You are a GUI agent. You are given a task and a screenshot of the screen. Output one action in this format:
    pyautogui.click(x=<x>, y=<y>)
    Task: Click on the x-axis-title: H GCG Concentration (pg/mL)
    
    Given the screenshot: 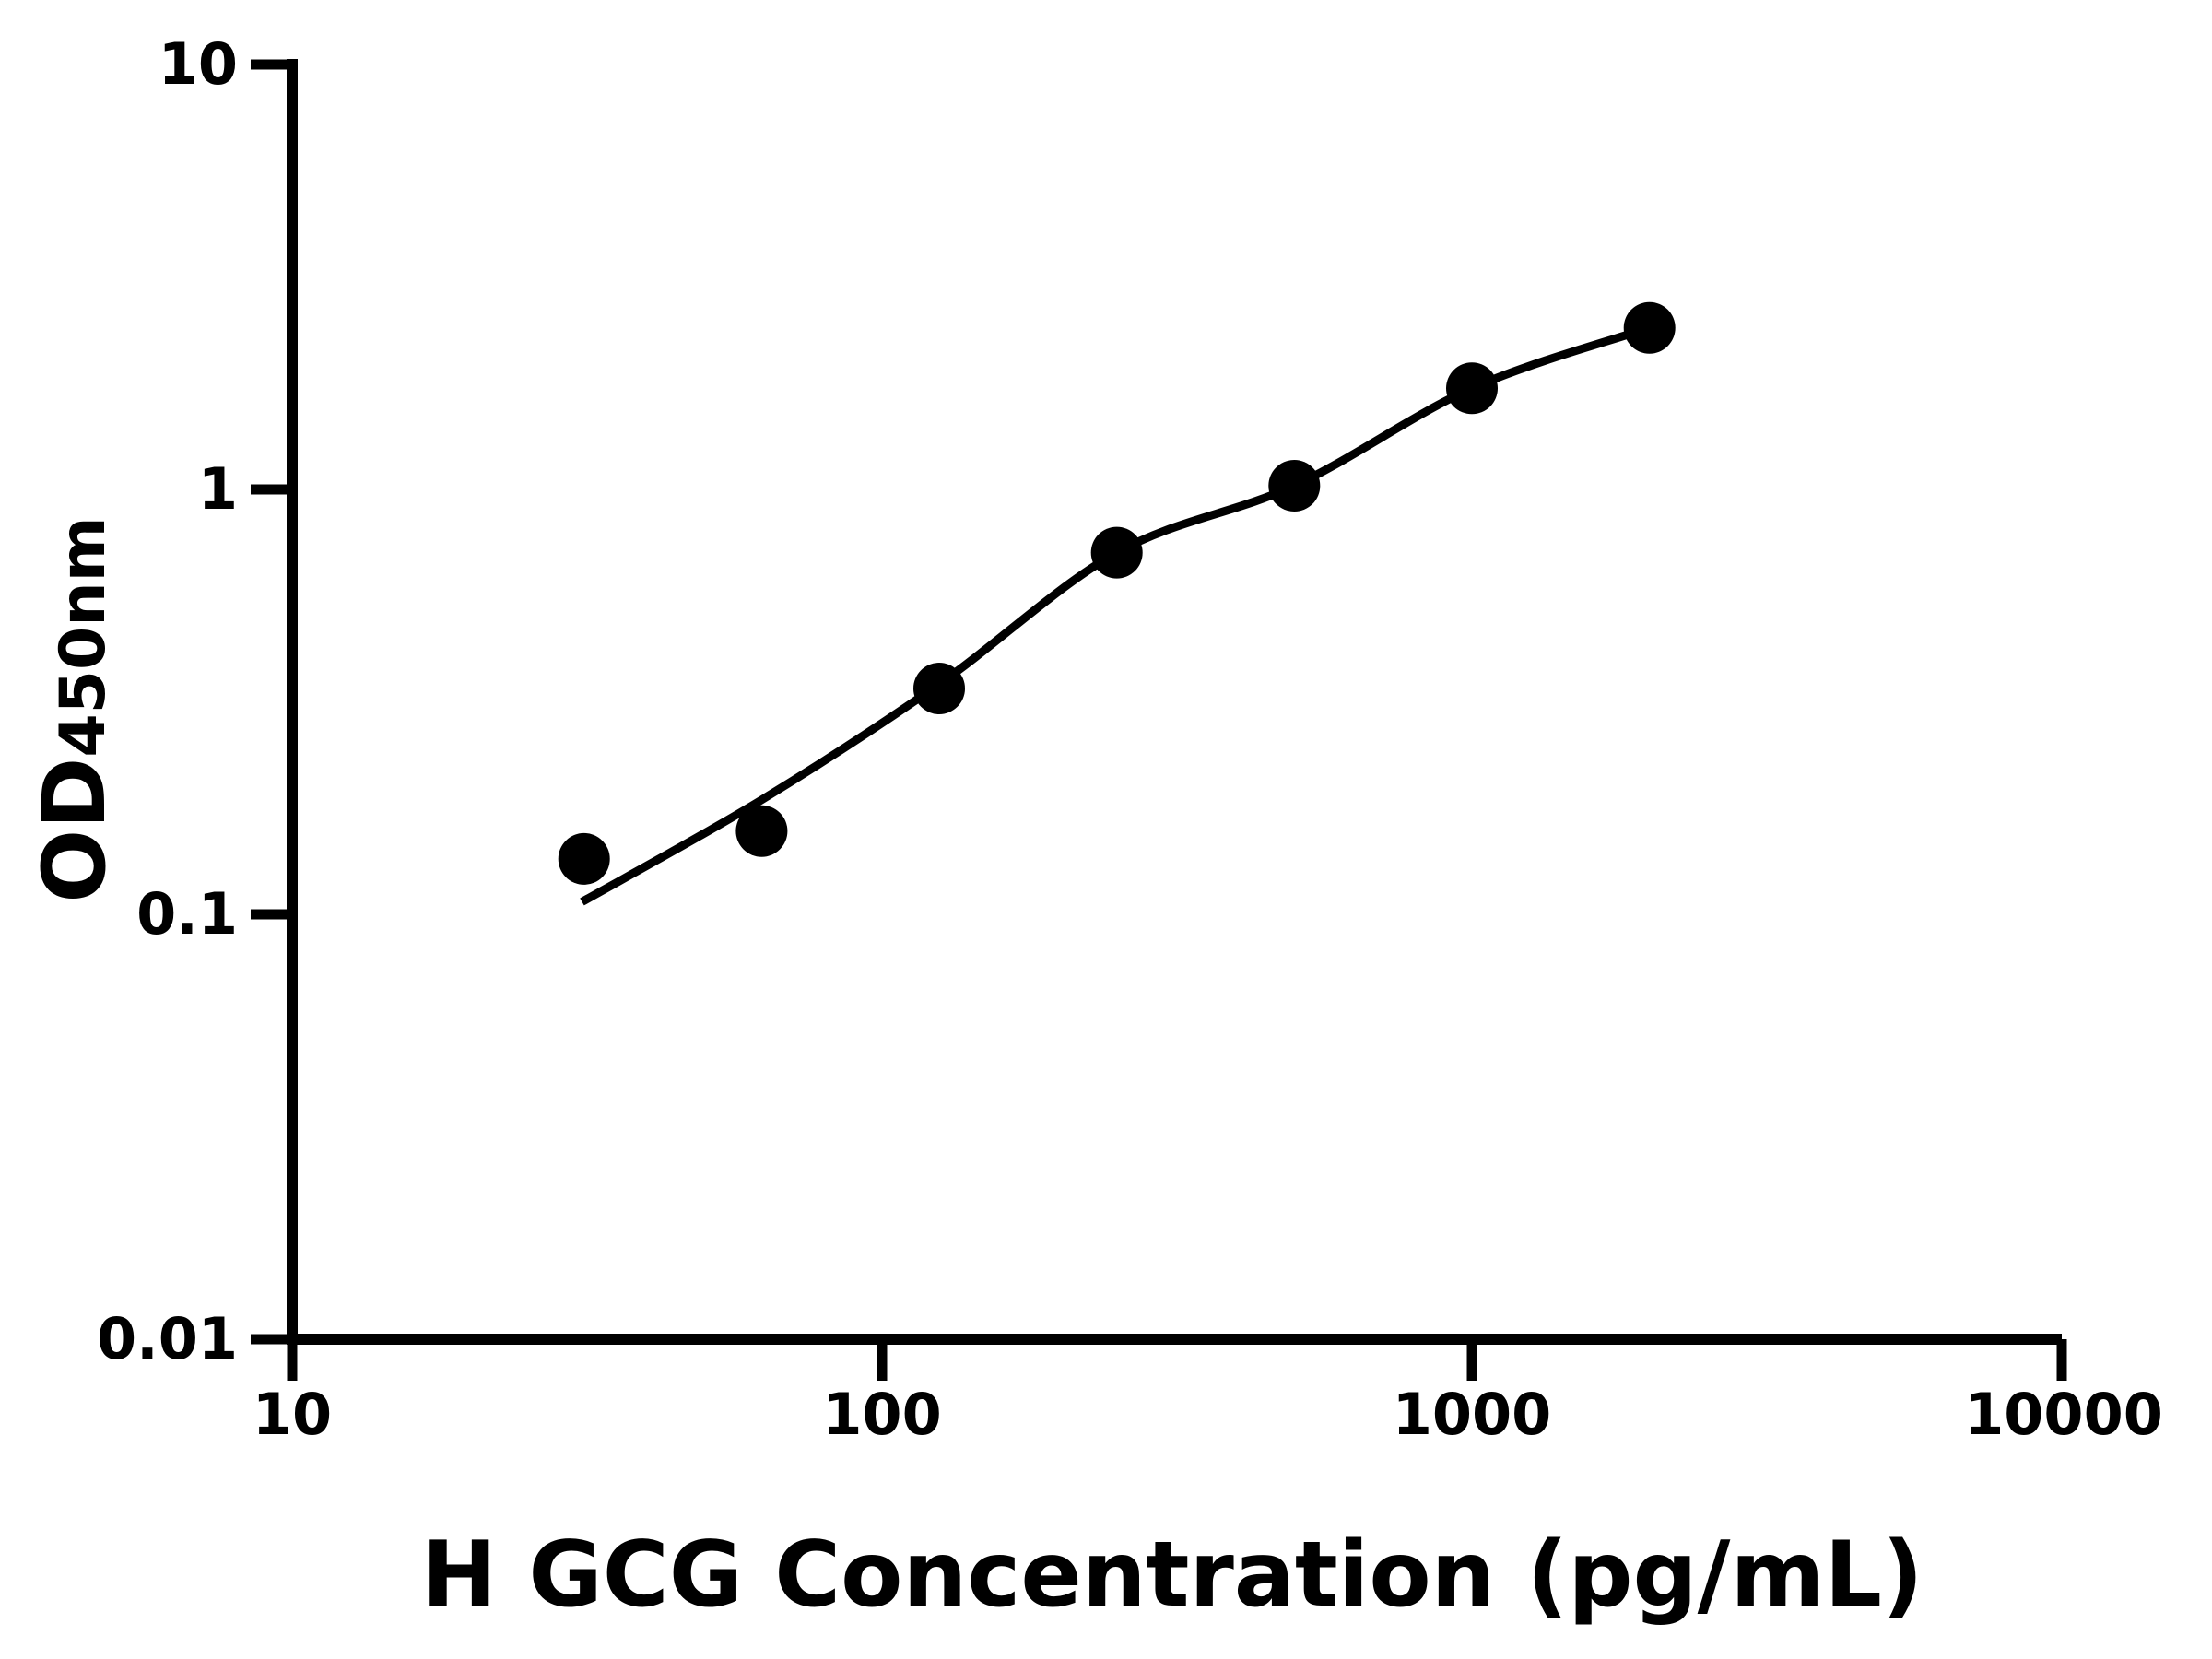 What is the action you would take?
    pyautogui.click(x=1172, y=1575)
    